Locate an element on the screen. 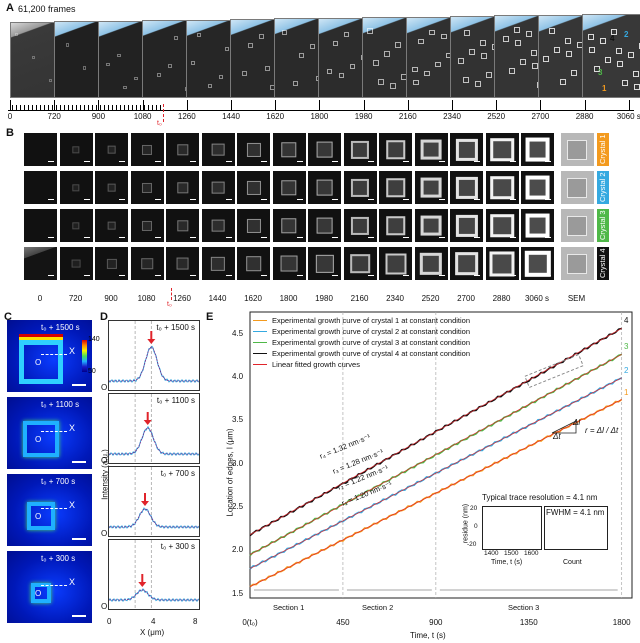 This screenshot has height=643, width=640. profile-fit is located at coordinates (154, 595).